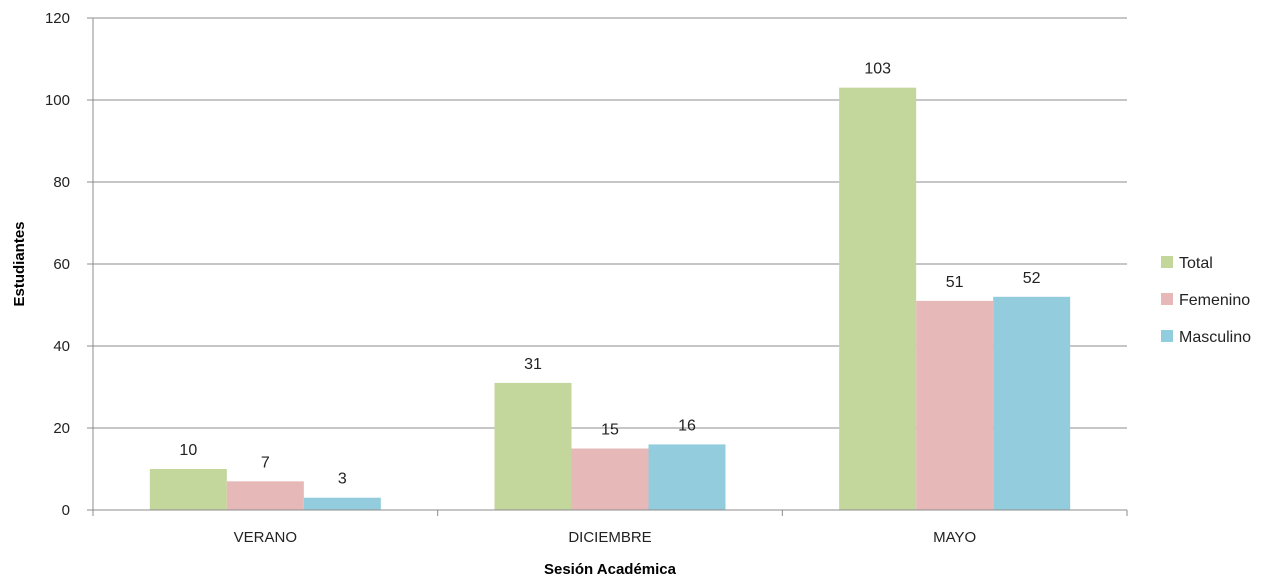 The height and width of the screenshot is (578, 1273). What do you see at coordinates (533, 364) in the screenshot?
I see `data-label: 31` at bounding box center [533, 364].